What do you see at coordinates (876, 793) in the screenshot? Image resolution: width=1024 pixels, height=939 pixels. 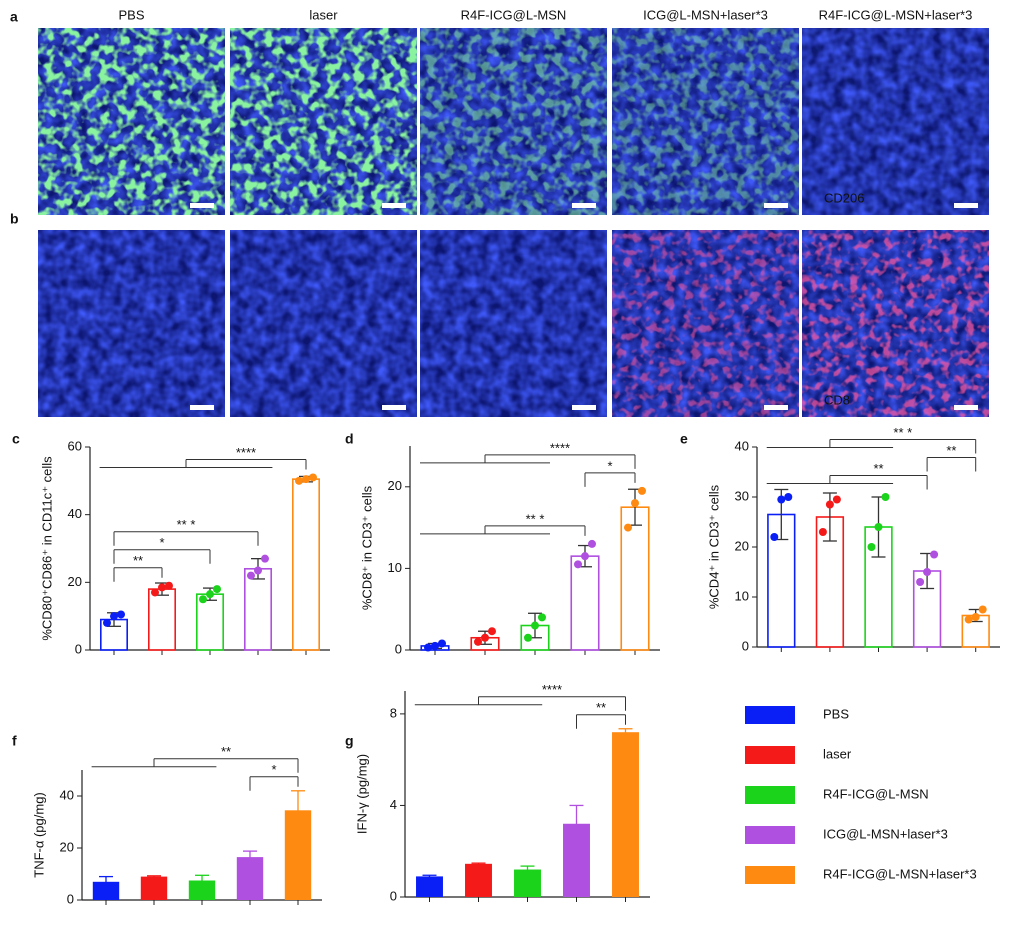 I see `legend-label: R4F-ICG@L-MSN` at bounding box center [876, 793].